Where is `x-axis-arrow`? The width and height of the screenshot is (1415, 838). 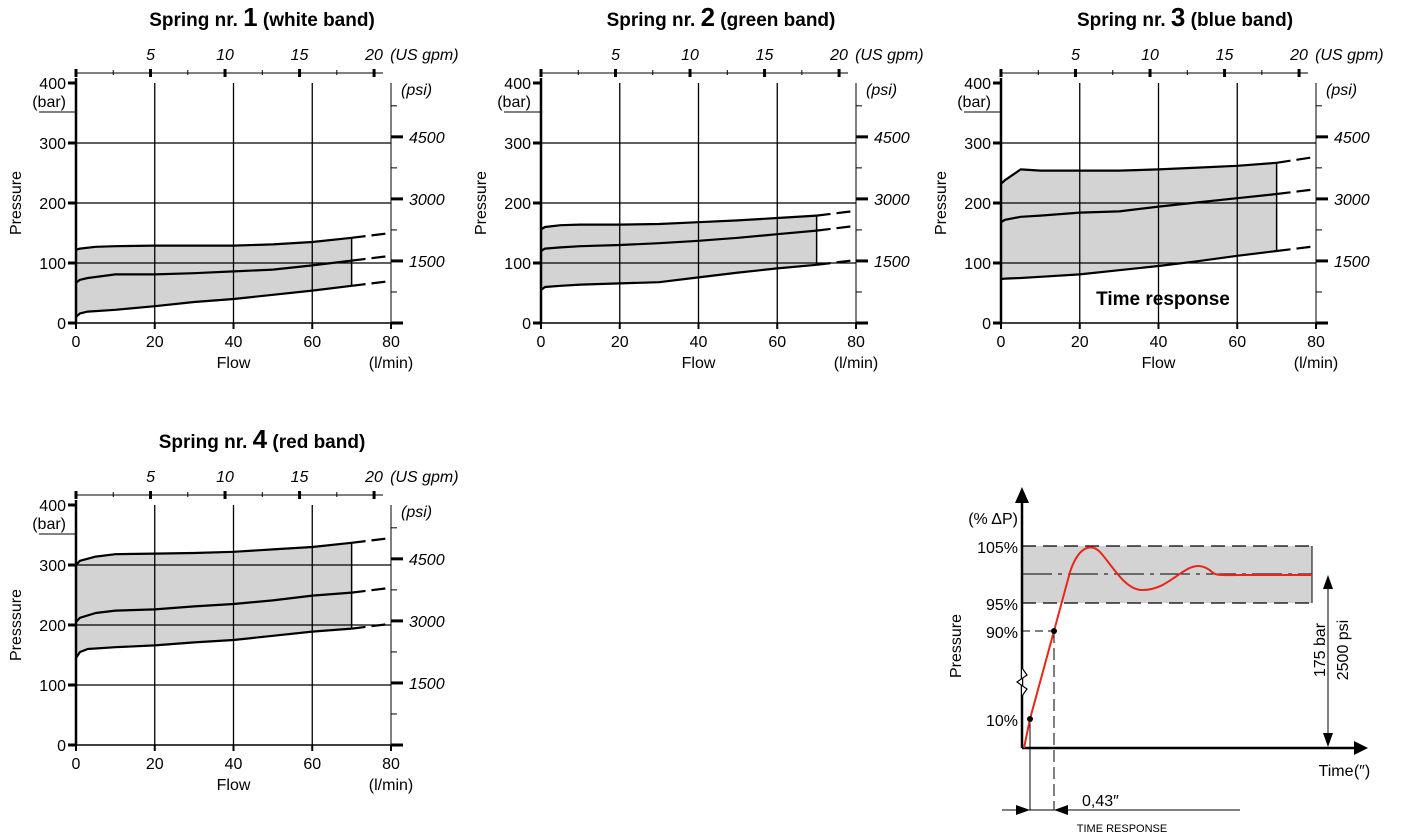
x-axis-arrow is located at coordinates (1361, 748).